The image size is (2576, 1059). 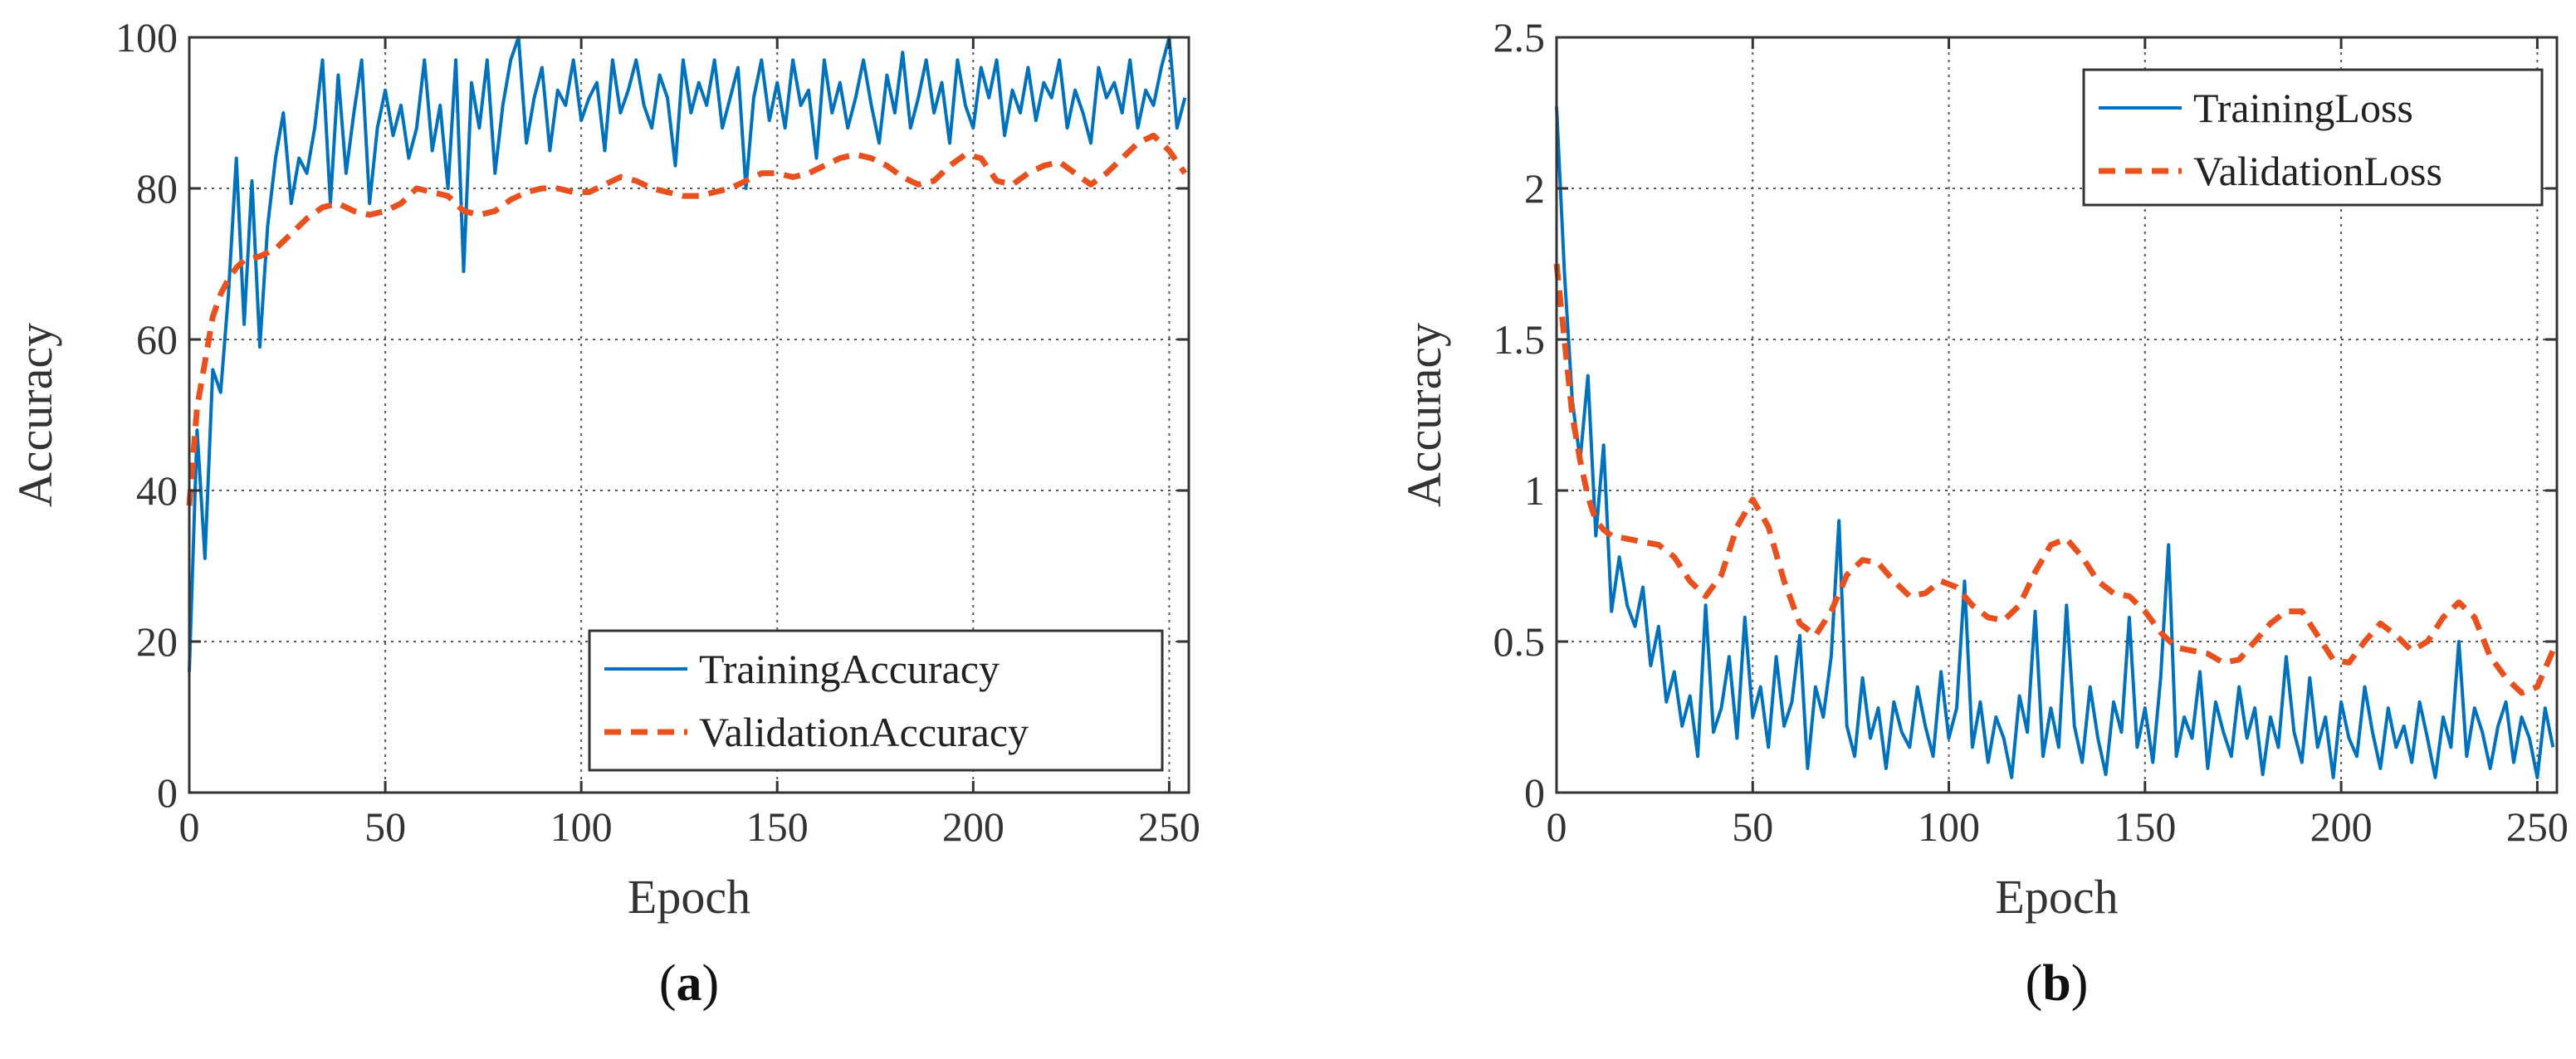 I want to click on legend-label: TrainingAccuracy, so click(x=849, y=669).